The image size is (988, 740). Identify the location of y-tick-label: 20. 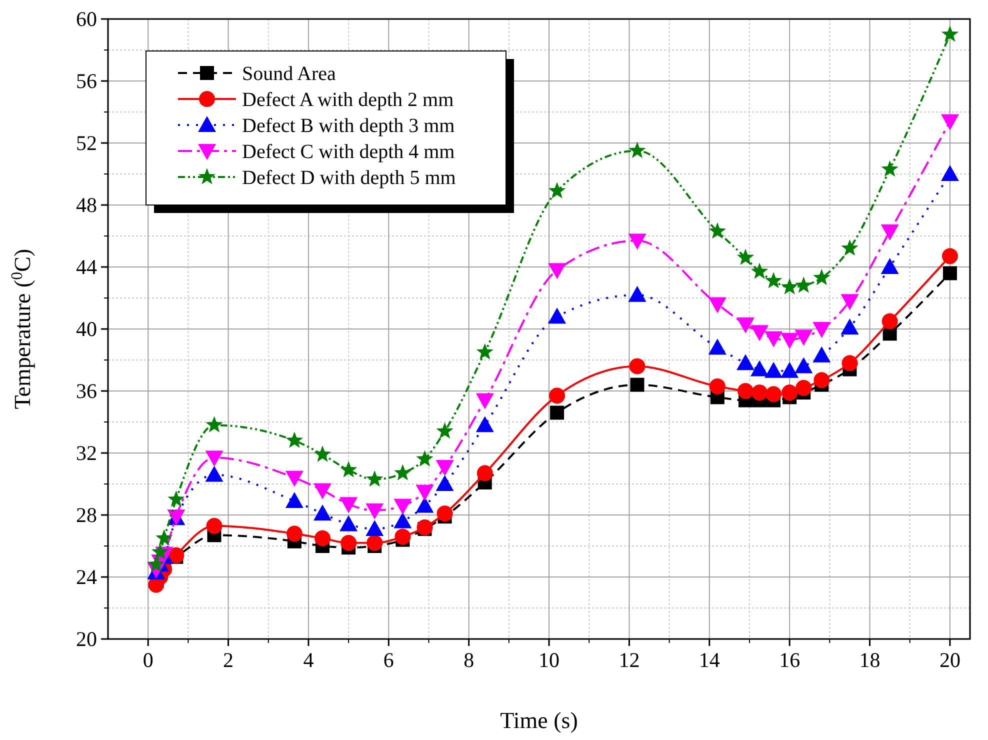
(86, 639).